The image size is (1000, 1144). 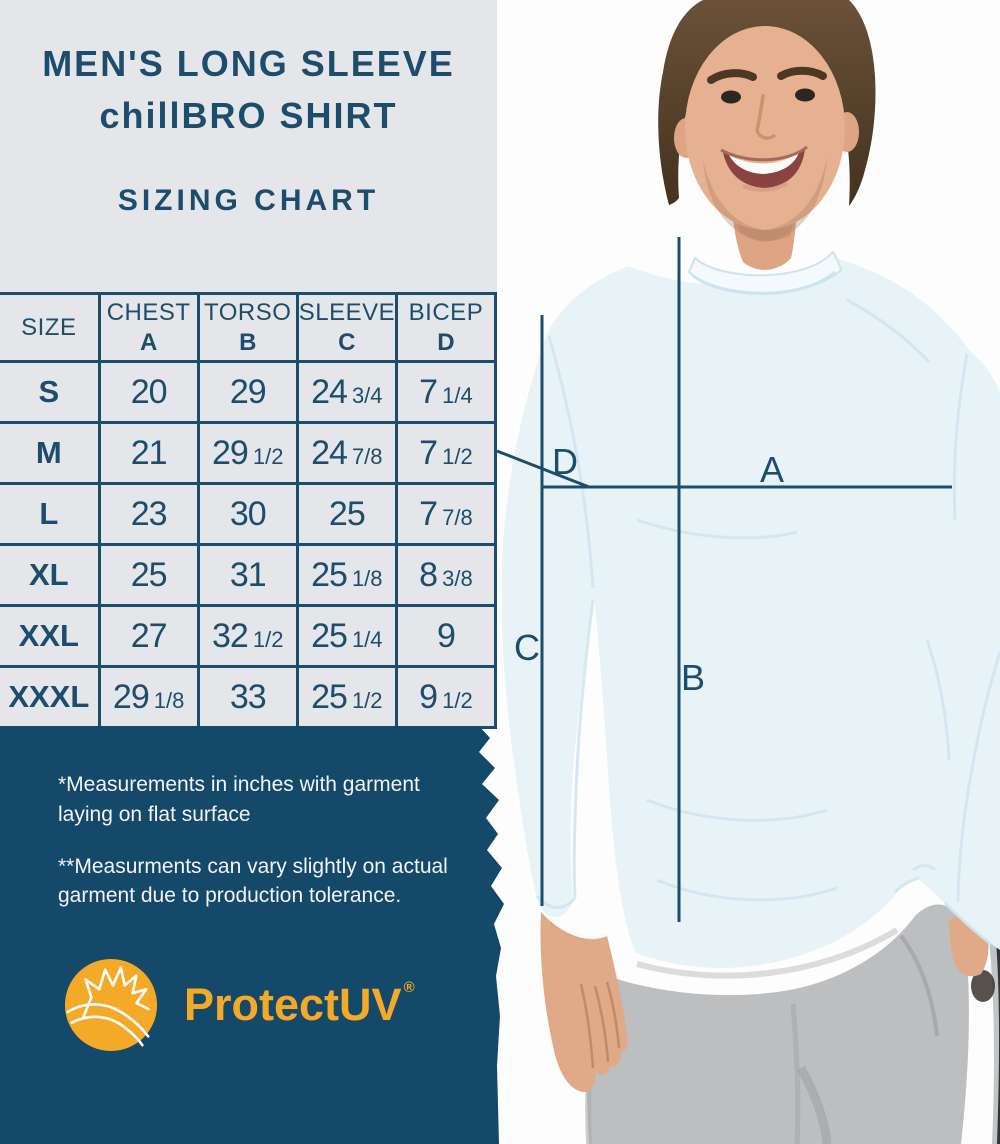 I want to click on value-cell: 29 1/2, so click(x=247, y=453).